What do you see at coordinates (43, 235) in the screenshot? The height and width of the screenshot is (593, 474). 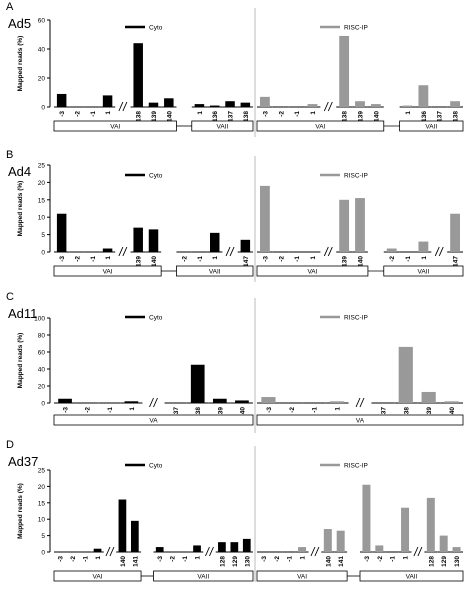 I see `y-tick-label: 5` at bounding box center [43, 235].